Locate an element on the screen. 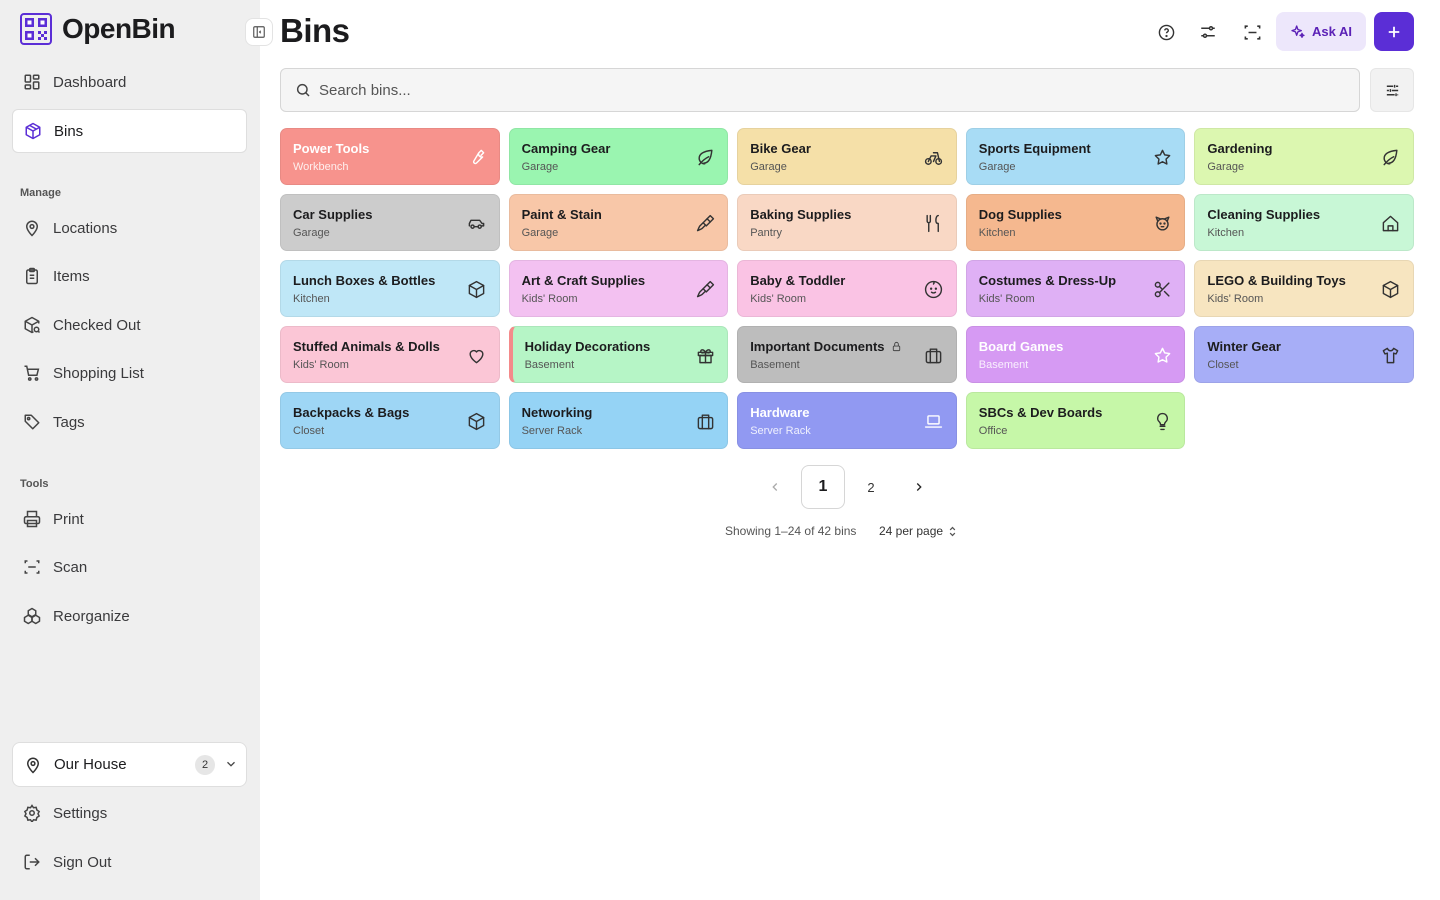 This screenshot has height=900, width=1440. plus-icon is located at coordinates (1394, 31).